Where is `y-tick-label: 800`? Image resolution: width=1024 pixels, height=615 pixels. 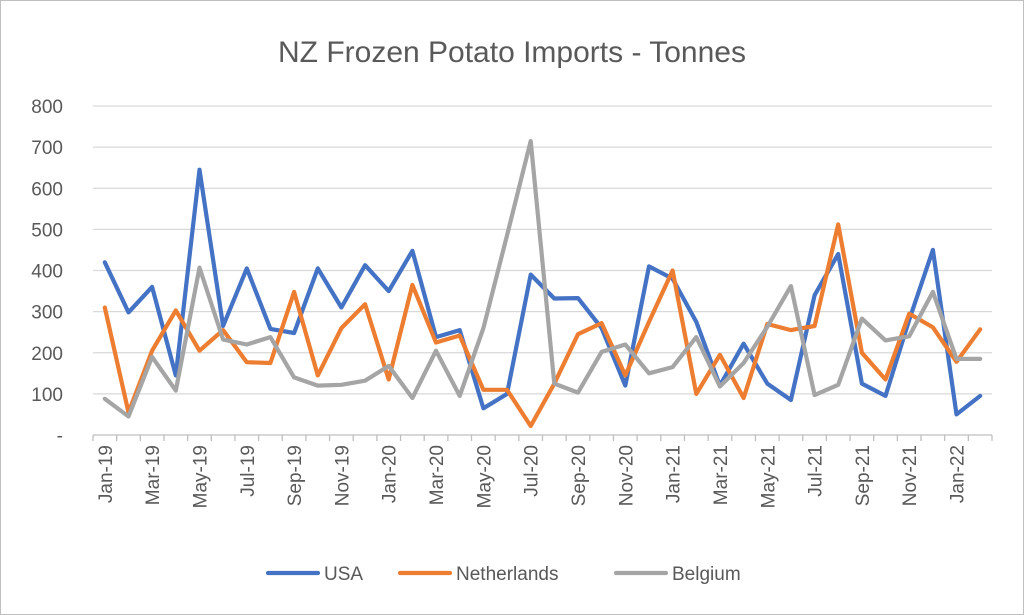
y-tick-label: 800 is located at coordinates (47, 107).